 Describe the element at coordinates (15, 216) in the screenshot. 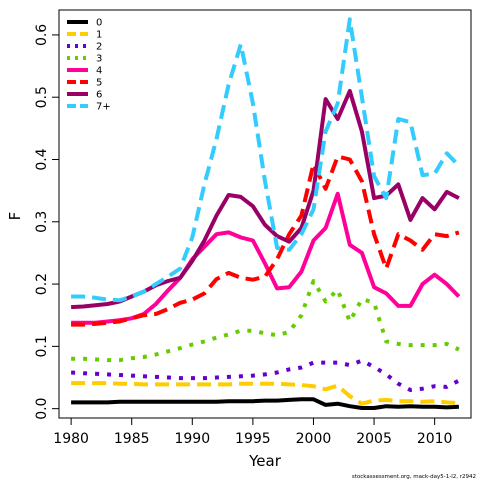

I see `y-axis-title: F` at that location.